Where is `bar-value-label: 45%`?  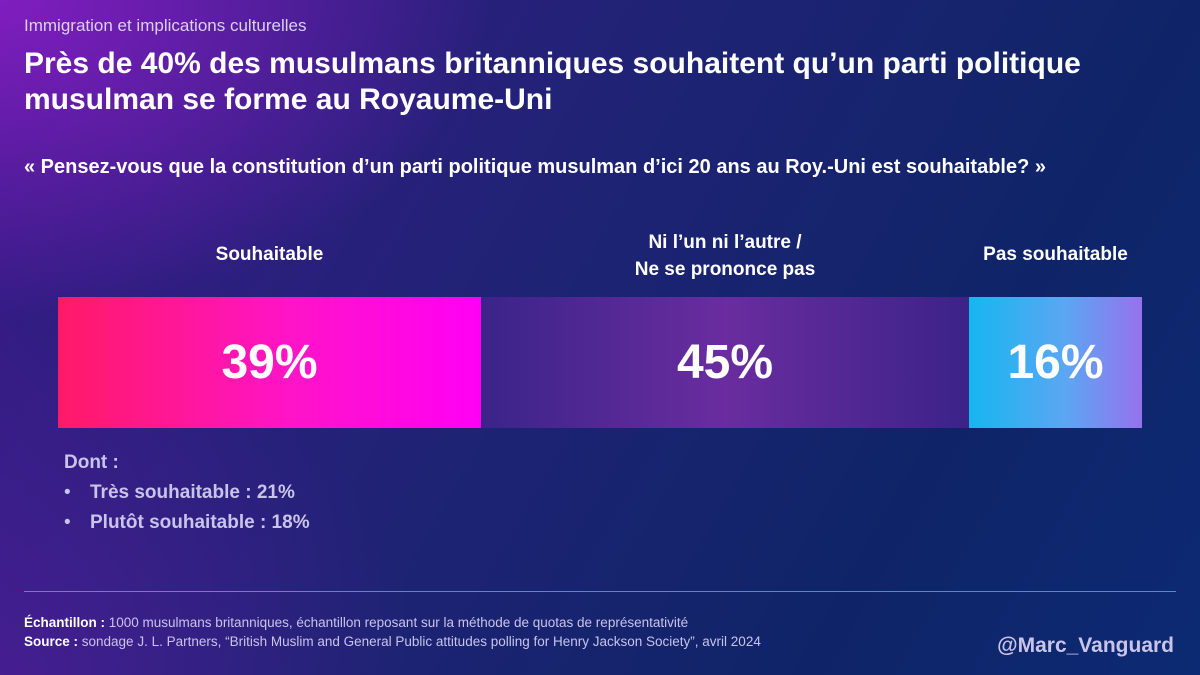
bar-value-label: 45% is located at coordinates (725, 362).